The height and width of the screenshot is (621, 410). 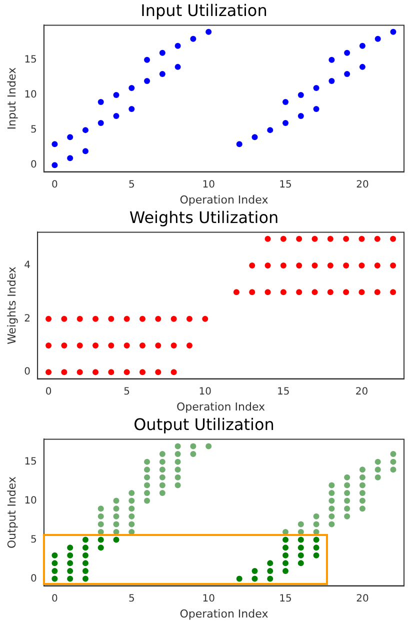 I want to click on y-tick-label: 4, so click(x=27, y=266).